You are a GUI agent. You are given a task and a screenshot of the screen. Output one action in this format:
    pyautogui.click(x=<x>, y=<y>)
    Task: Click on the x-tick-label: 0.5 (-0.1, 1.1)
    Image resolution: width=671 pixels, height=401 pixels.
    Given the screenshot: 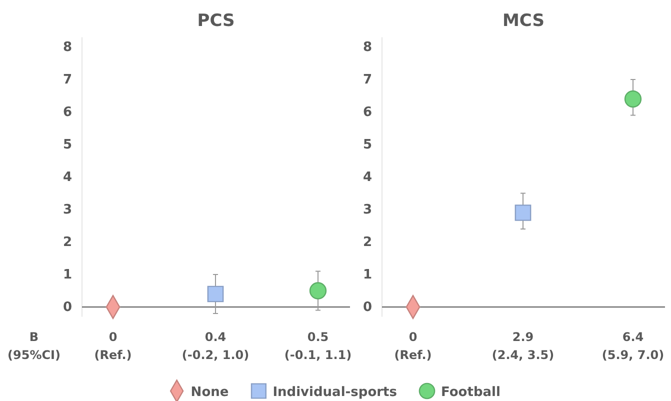 What is the action you would take?
    pyautogui.click(x=318, y=346)
    